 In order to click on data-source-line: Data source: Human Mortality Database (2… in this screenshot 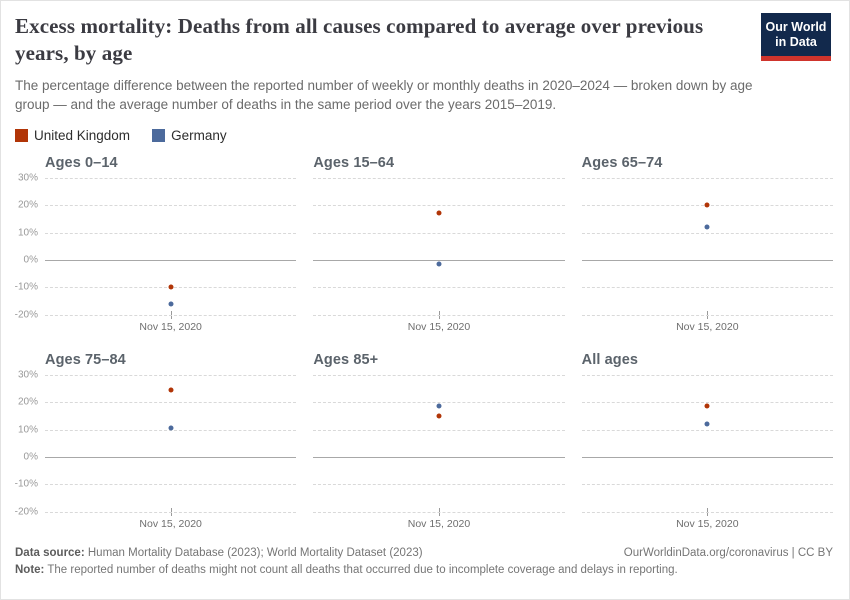, I will do `click(219, 553)`.